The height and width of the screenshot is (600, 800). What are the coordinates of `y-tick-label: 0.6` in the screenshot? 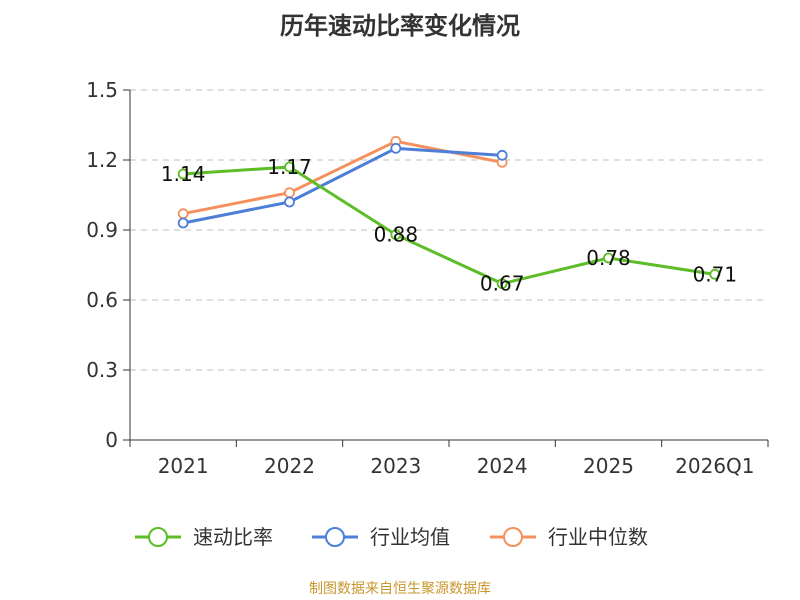 It's located at (102, 300).